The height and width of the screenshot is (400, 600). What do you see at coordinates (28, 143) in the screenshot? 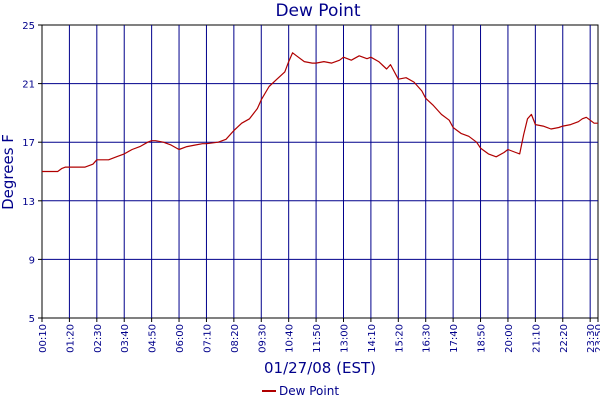
I see `y-tick-label: 17` at bounding box center [28, 143].